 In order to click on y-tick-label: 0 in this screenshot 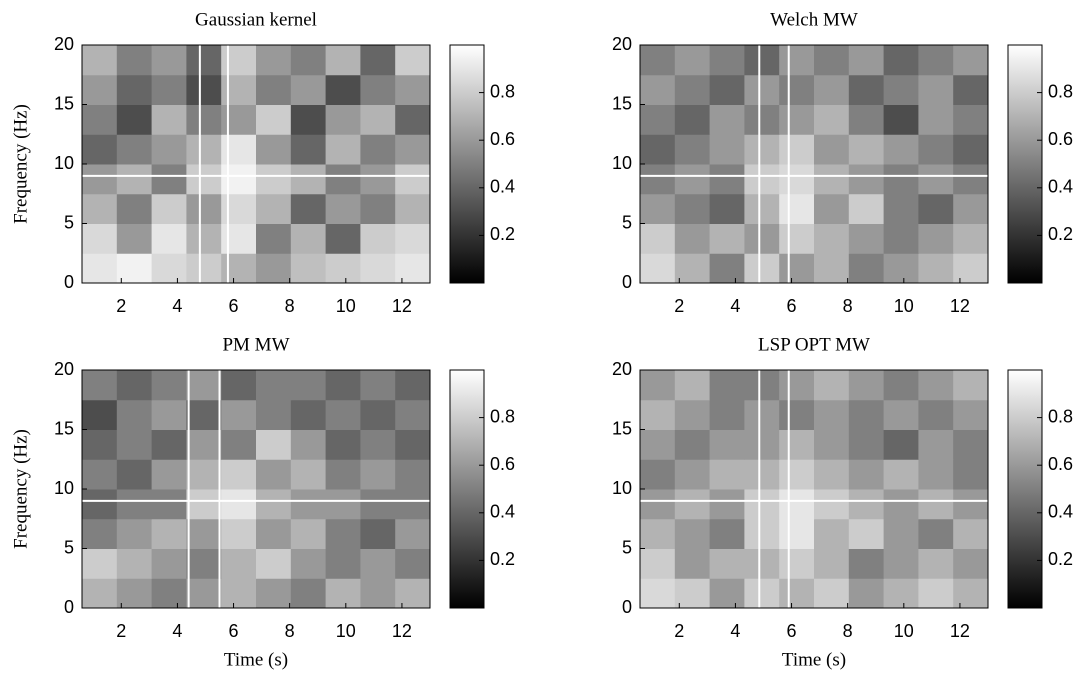, I will do `click(69, 607)`.